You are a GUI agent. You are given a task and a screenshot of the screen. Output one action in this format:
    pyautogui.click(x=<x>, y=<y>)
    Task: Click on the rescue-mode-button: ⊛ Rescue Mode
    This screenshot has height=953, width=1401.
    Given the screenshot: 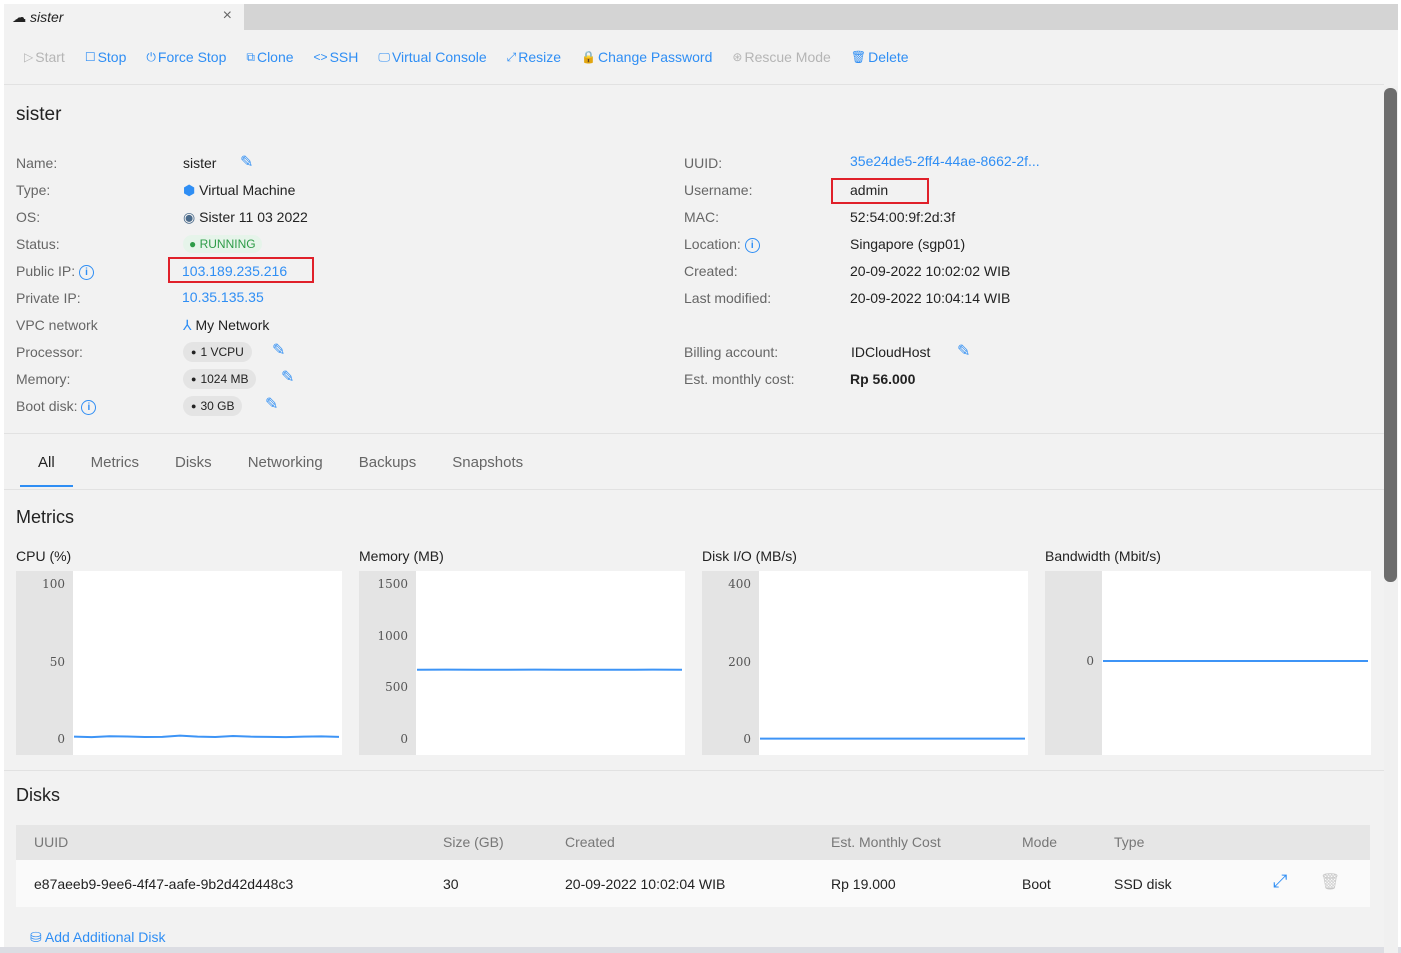 What is the action you would take?
    pyautogui.click(x=781, y=57)
    